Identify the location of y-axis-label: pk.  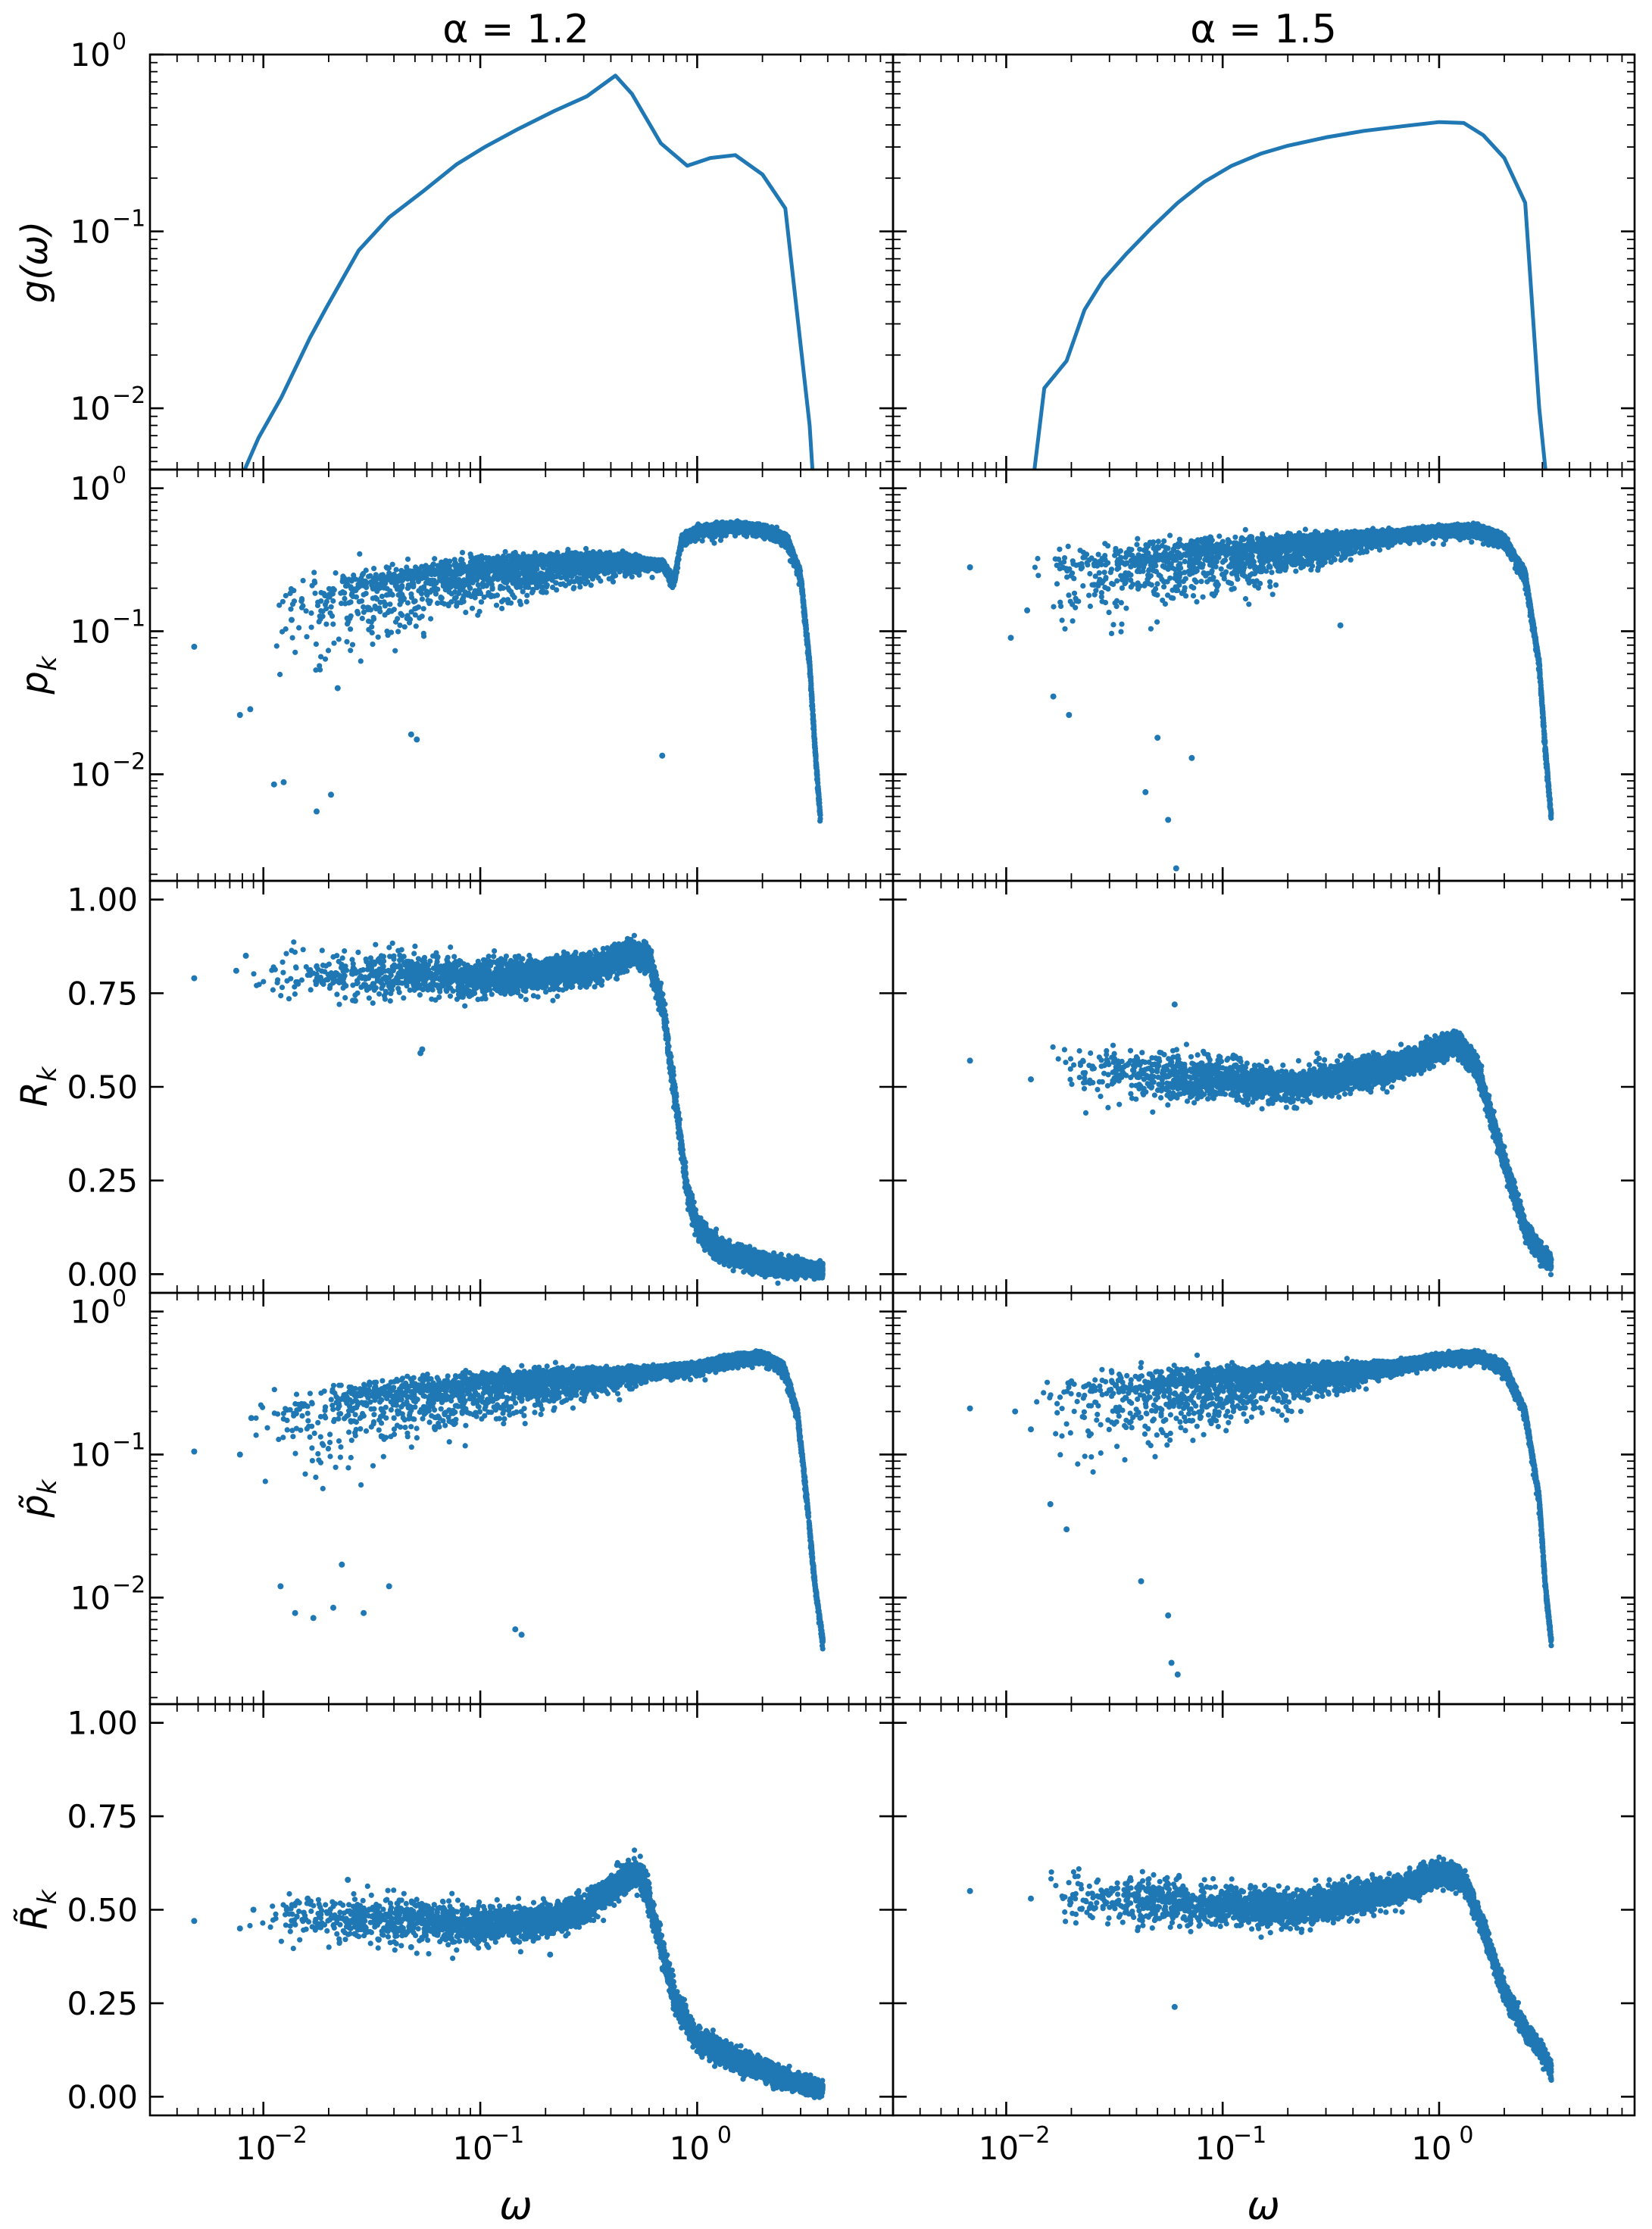
(38, 675).